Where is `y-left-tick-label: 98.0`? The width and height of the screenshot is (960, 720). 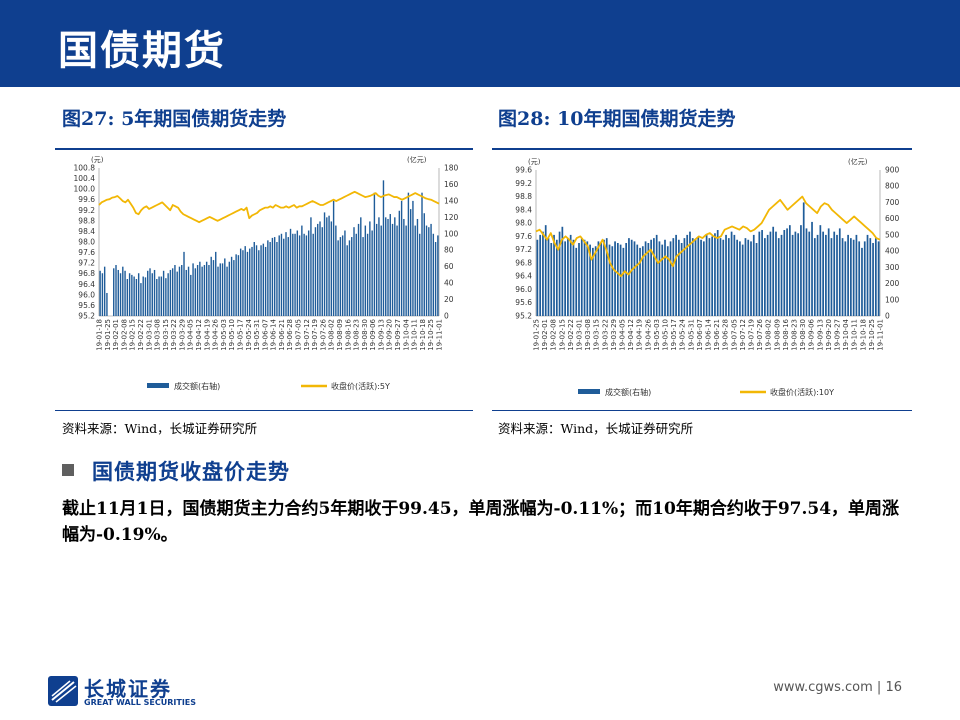 y-left-tick-label: 98.0 is located at coordinates (86, 242).